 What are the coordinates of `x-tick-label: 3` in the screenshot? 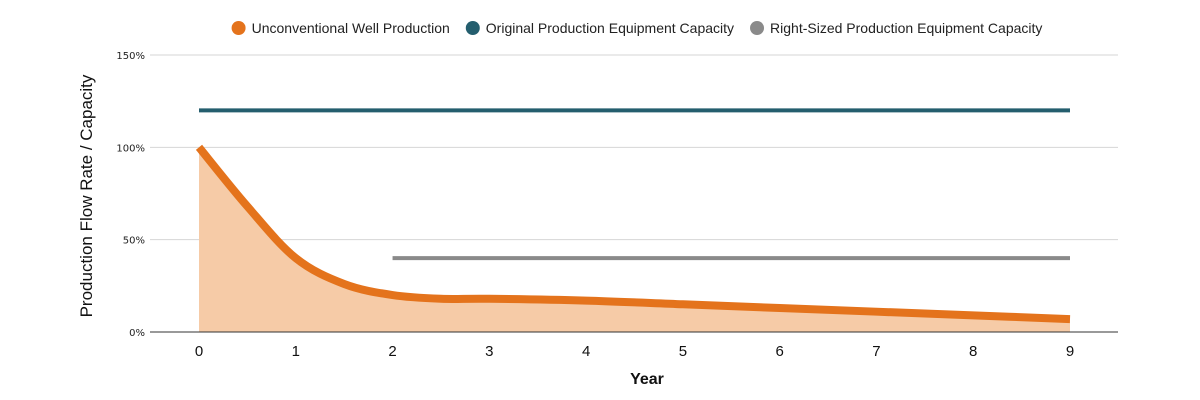 It's located at (489, 351).